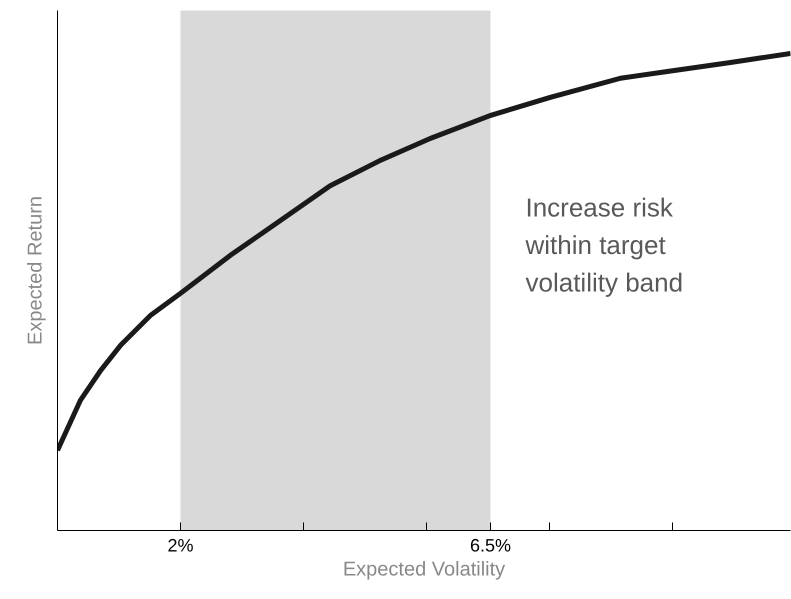 The image size is (791, 599). I want to click on x-tick-label: 2%, so click(180, 546).